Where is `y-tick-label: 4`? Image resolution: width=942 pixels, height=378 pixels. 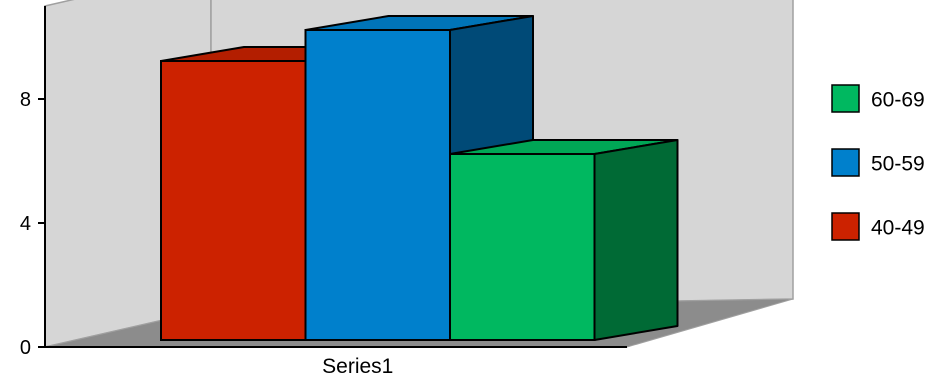
y-tick-label: 4 is located at coordinates (25, 224).